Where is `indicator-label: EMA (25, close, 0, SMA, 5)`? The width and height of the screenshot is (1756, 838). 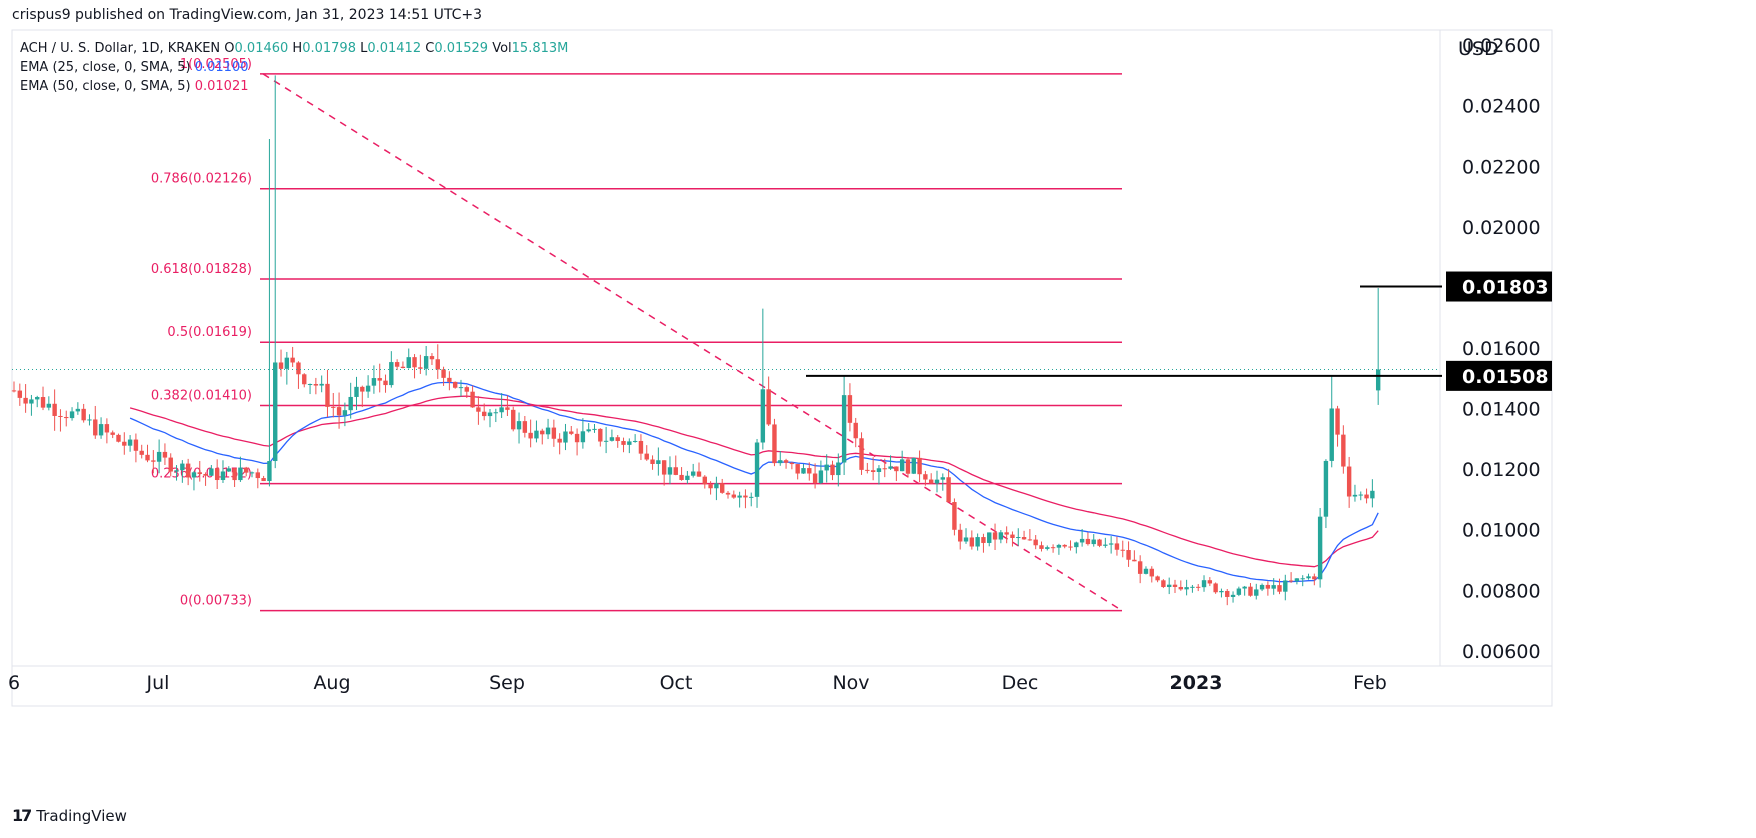 indicator-label: EMA (25, close, 0, SMA, 5) is located at coordinates (107, 67).